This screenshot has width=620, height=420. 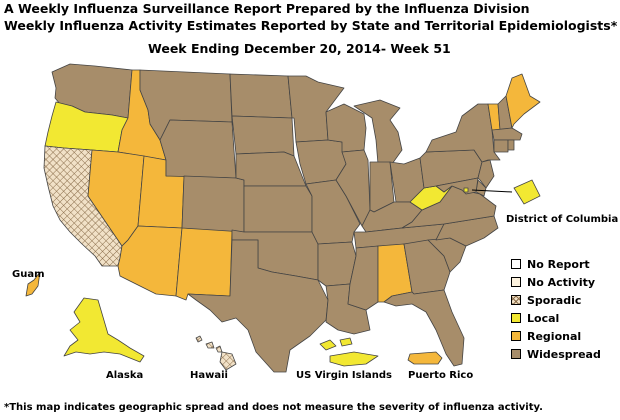 I want to click on state-arkansas, so click(x=337, y=264).